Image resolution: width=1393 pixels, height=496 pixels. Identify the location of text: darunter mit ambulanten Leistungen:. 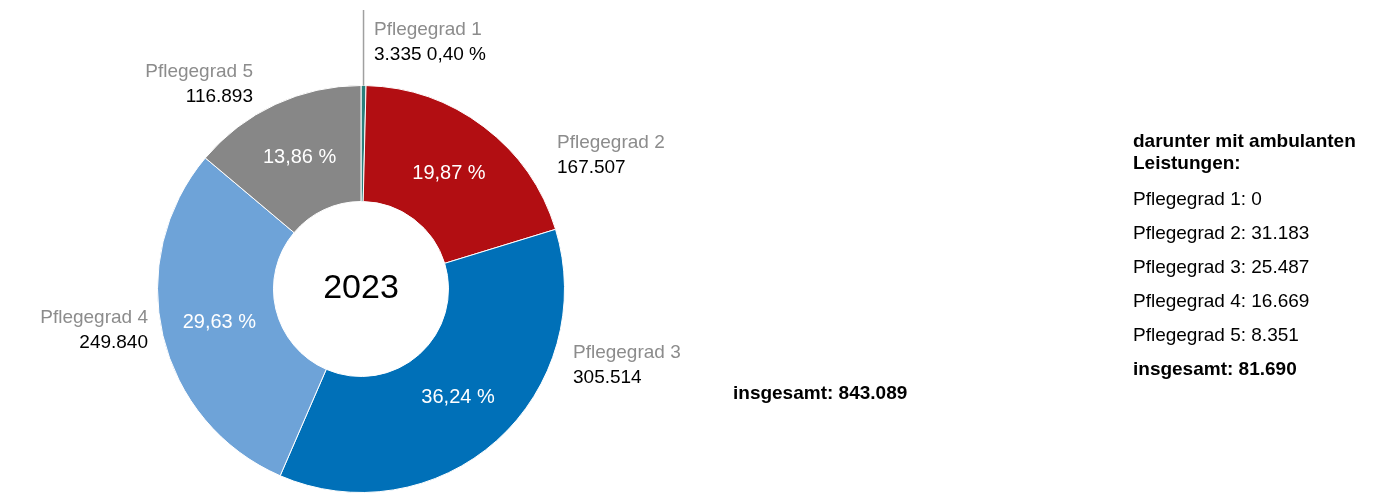
(1245, 152).